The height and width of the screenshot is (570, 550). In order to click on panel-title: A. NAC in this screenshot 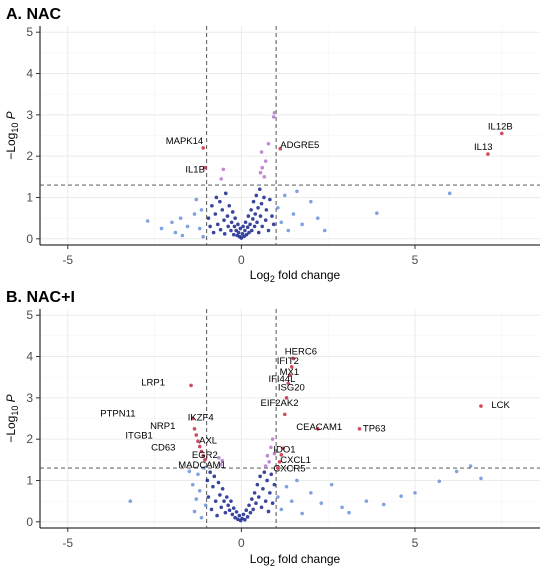, I will do `click(34, 14)`.